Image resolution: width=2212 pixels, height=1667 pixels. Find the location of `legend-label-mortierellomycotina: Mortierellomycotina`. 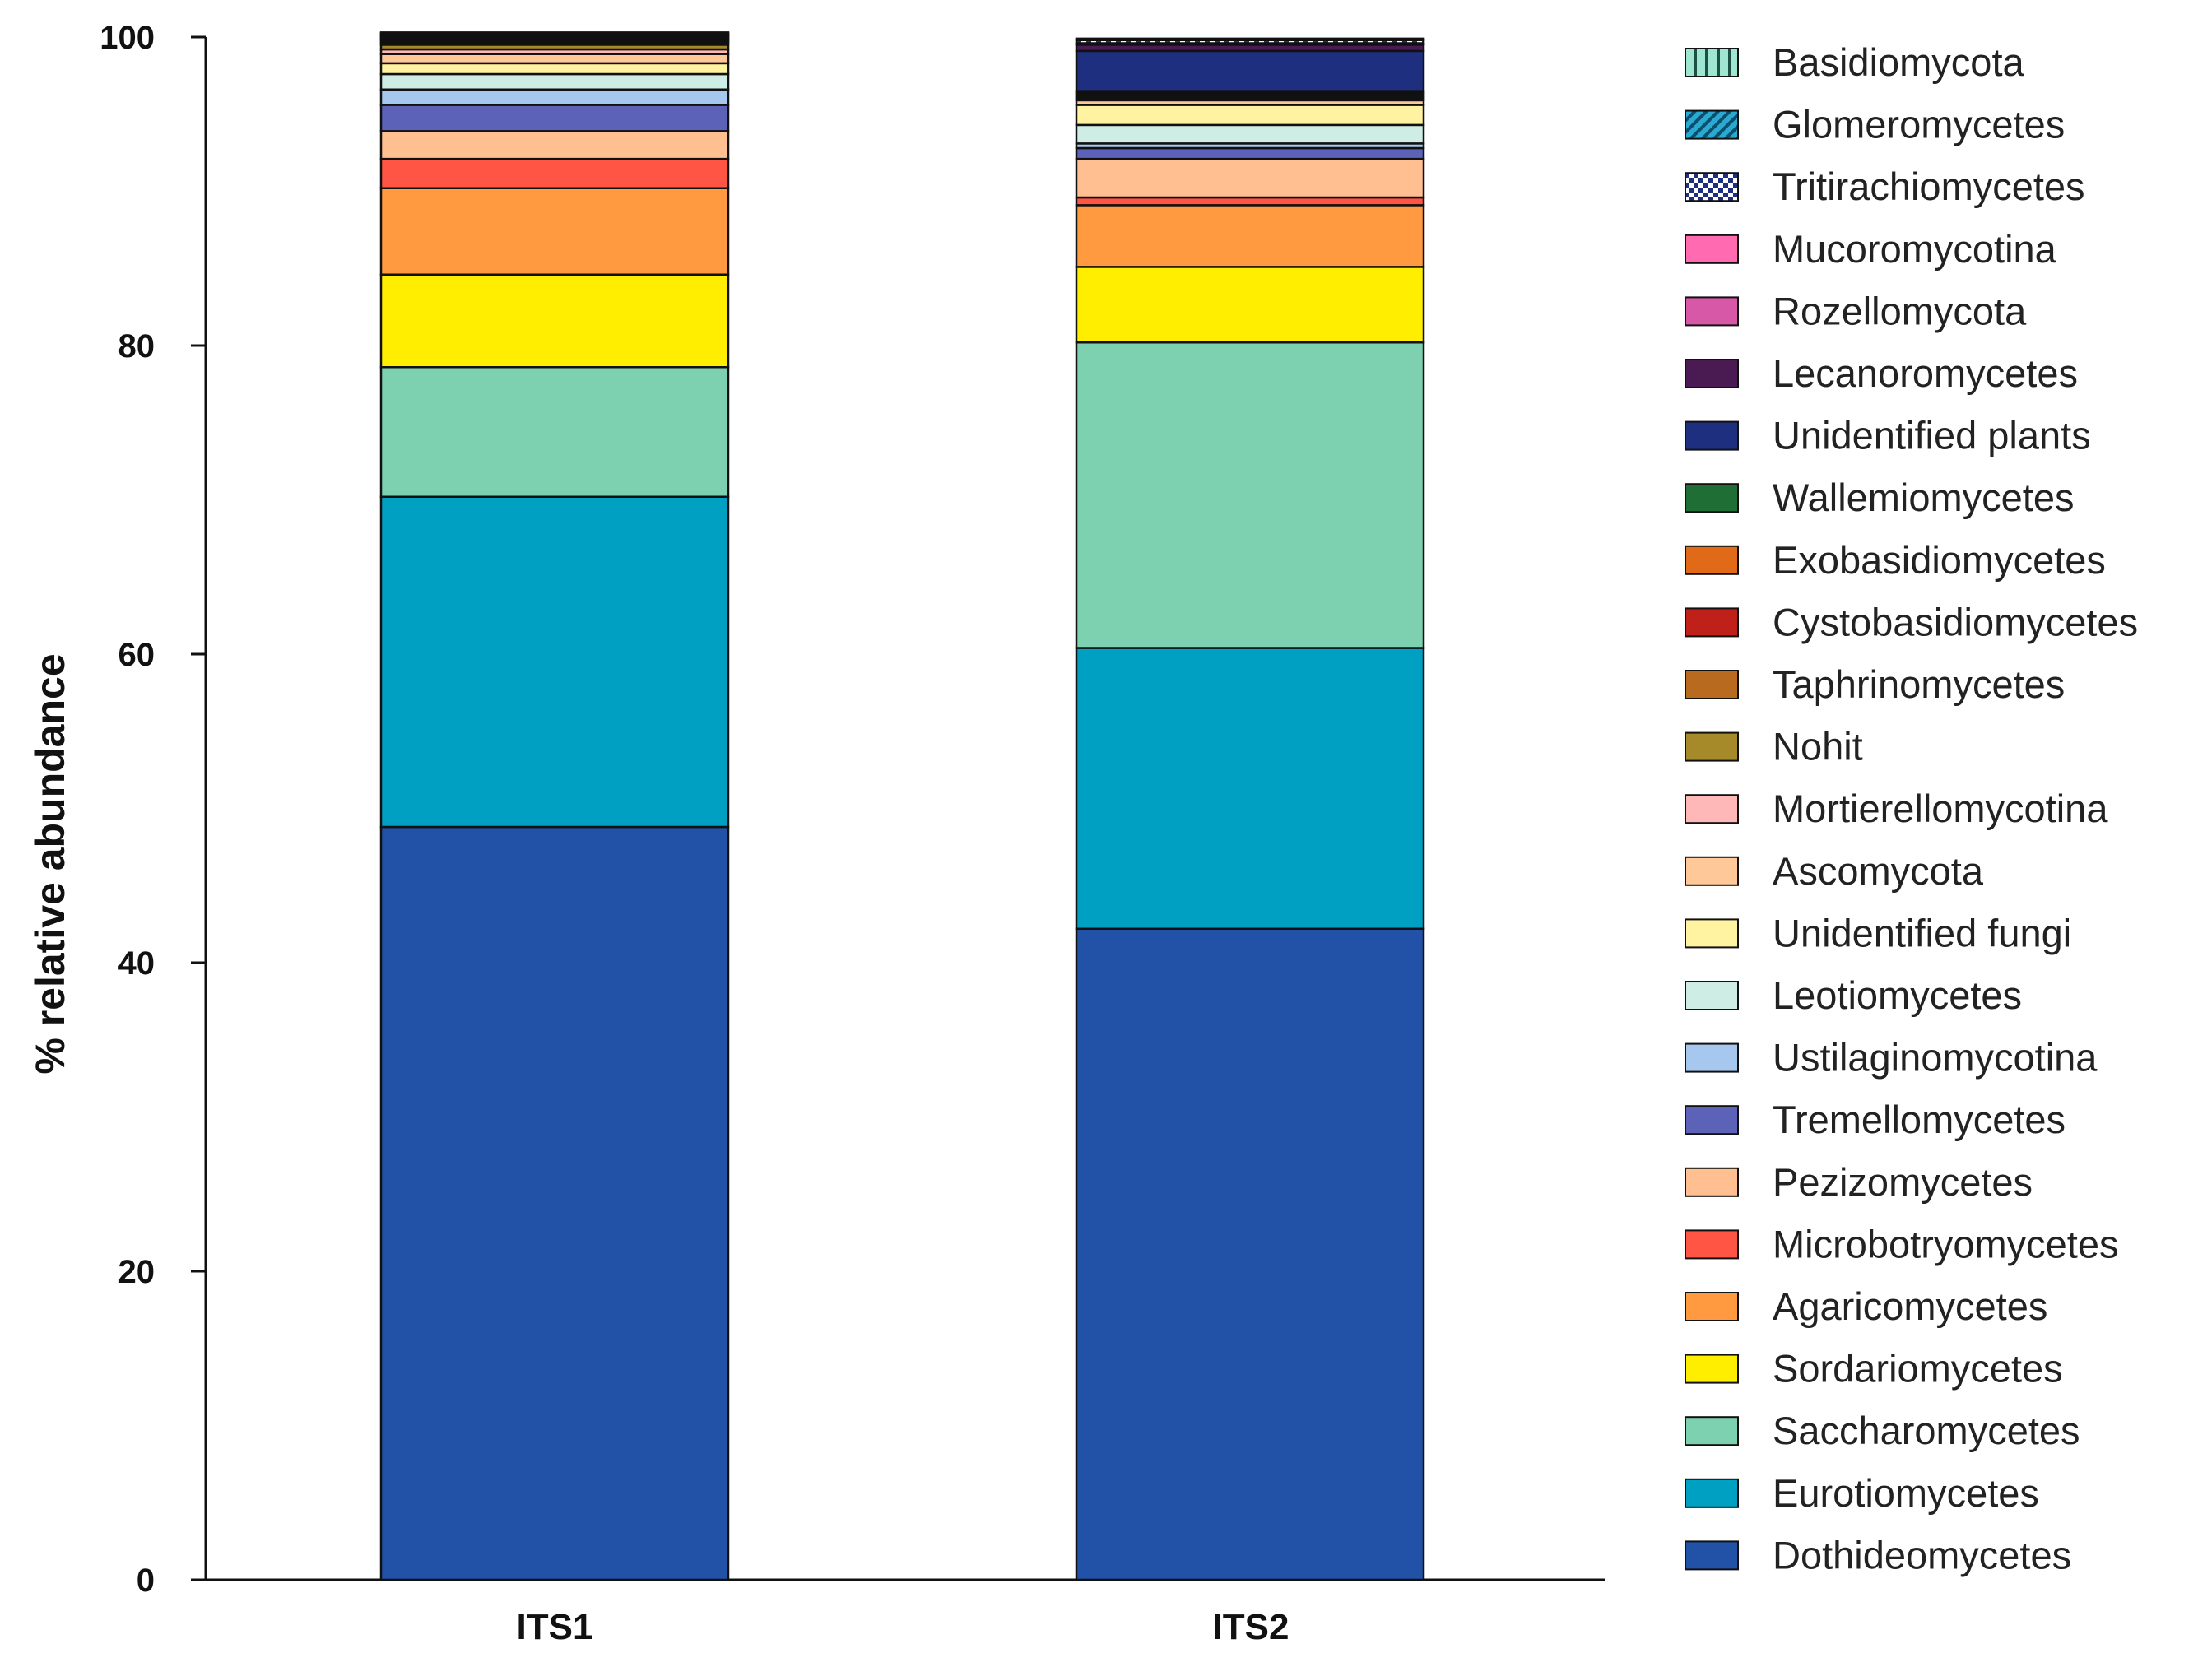

legend-label-mortierellomycotina: Mortierellomycotina is located at coordinates (1940, 808).